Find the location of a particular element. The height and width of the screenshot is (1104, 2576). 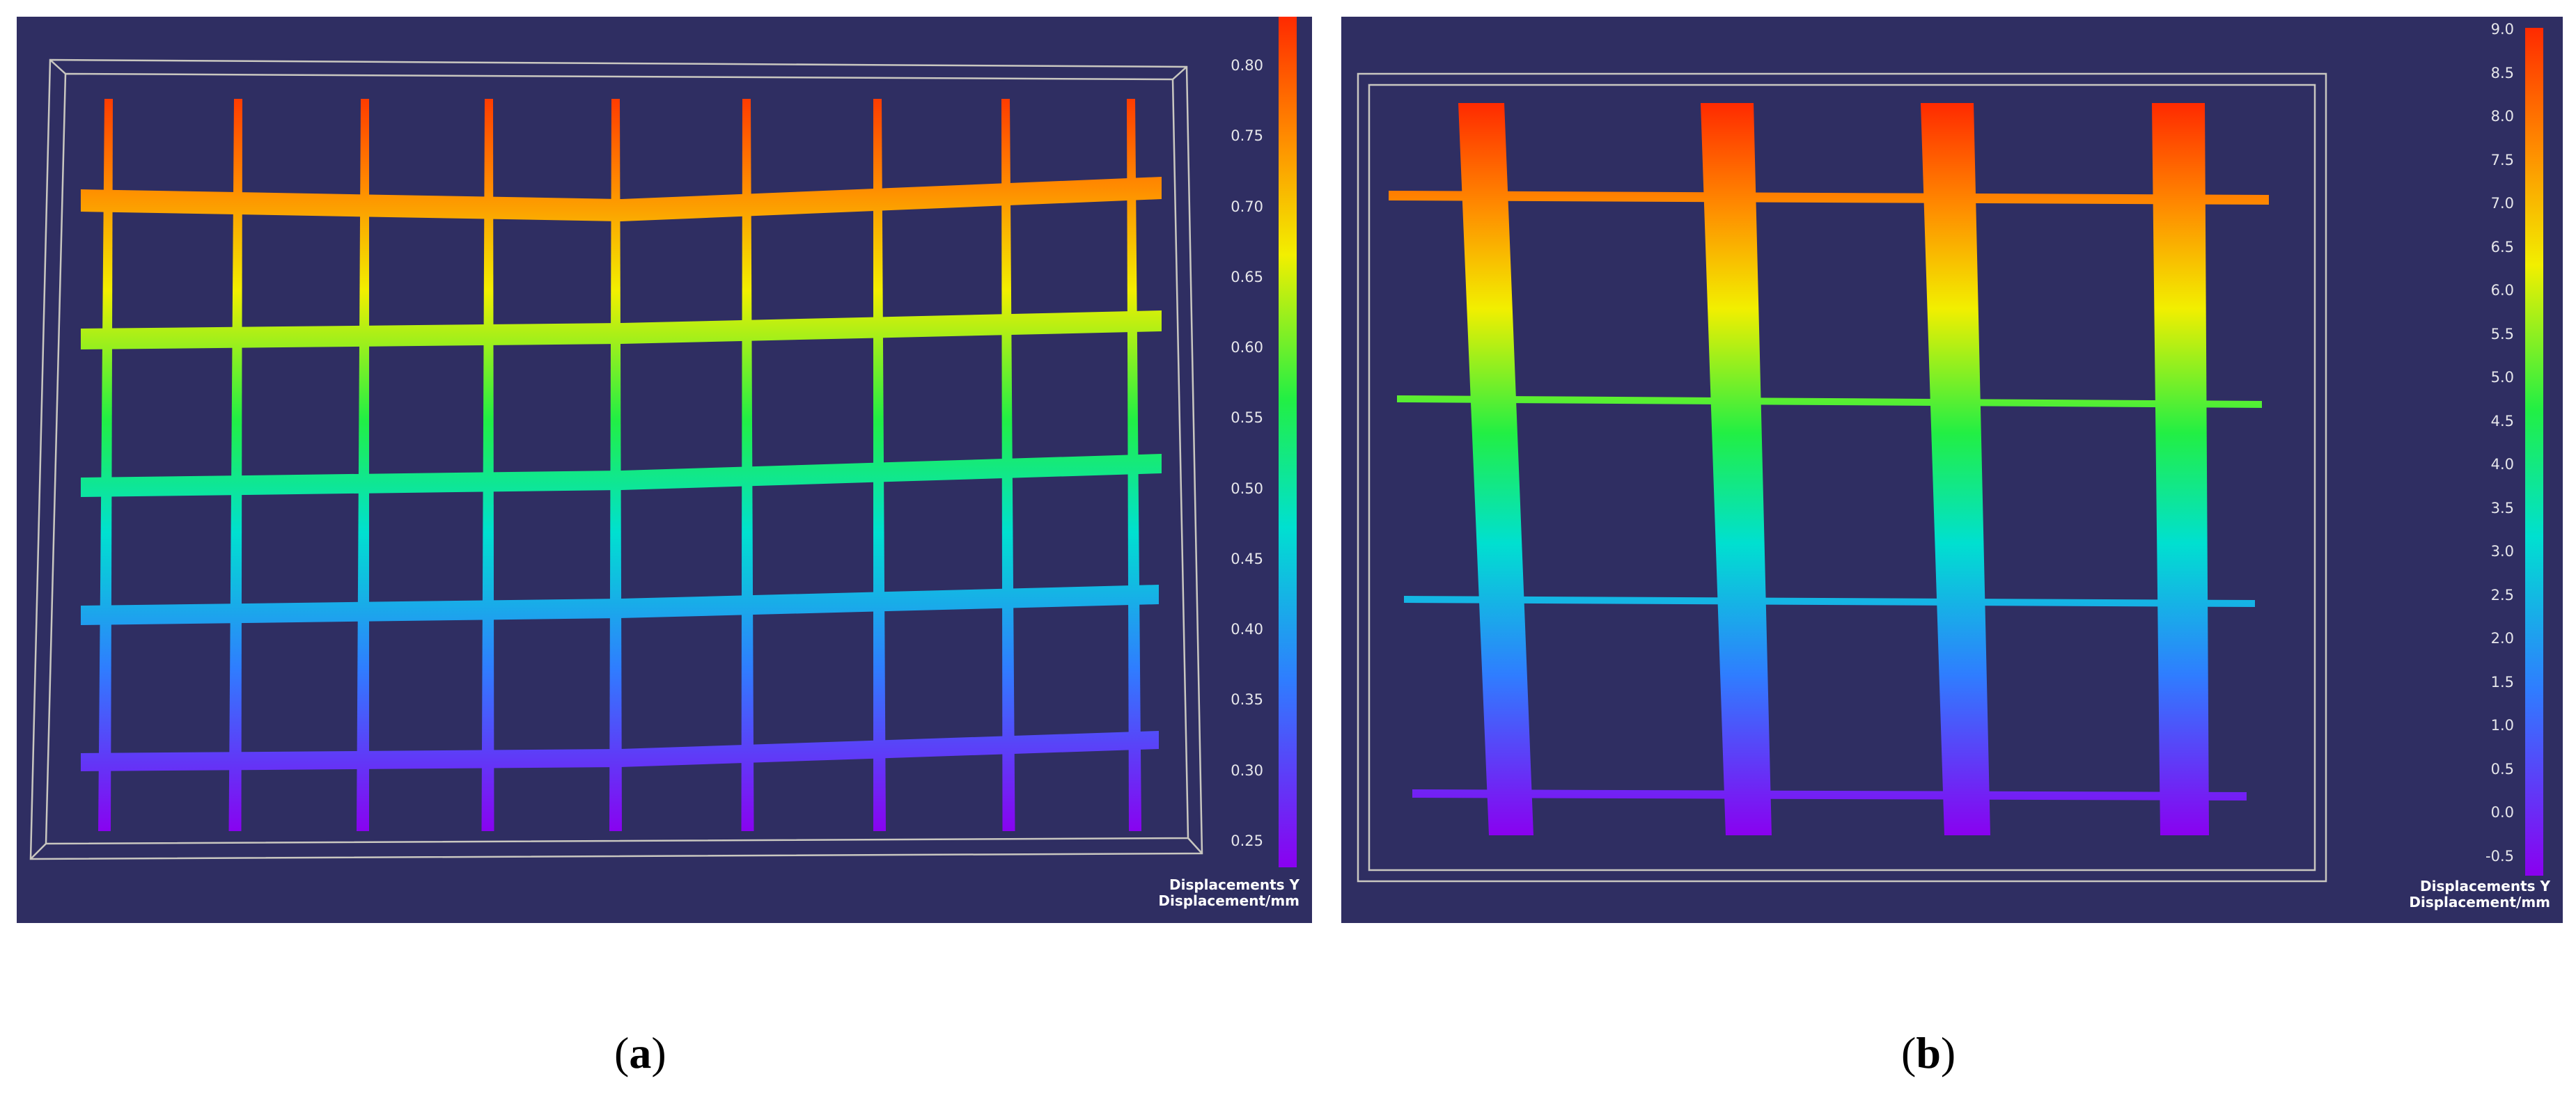

colorbar-tick-label: -0.5 is located at coordinates (2500, 856).